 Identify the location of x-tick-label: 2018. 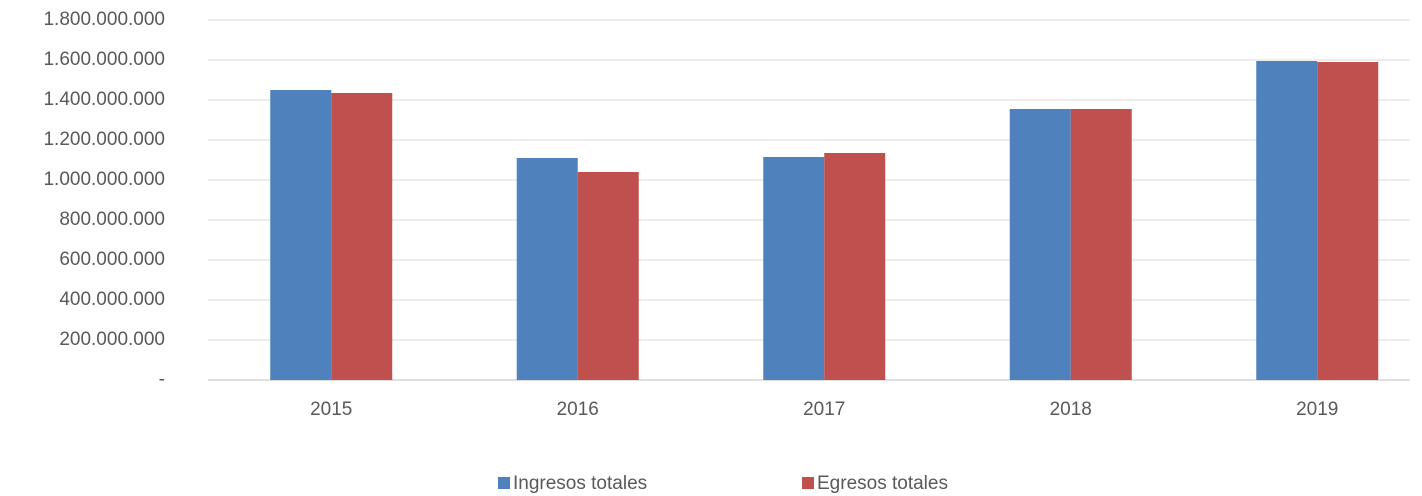
(1071, 409).